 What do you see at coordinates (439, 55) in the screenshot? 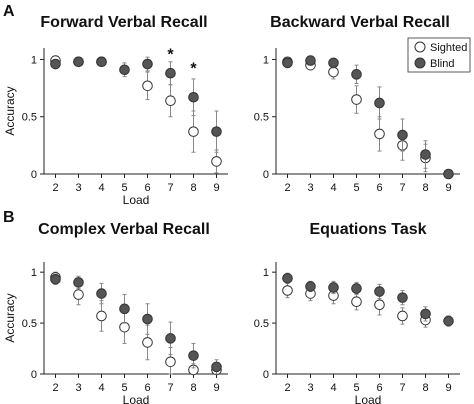
I see `legend: Sighted Blind` at bounding box center [439, 55].